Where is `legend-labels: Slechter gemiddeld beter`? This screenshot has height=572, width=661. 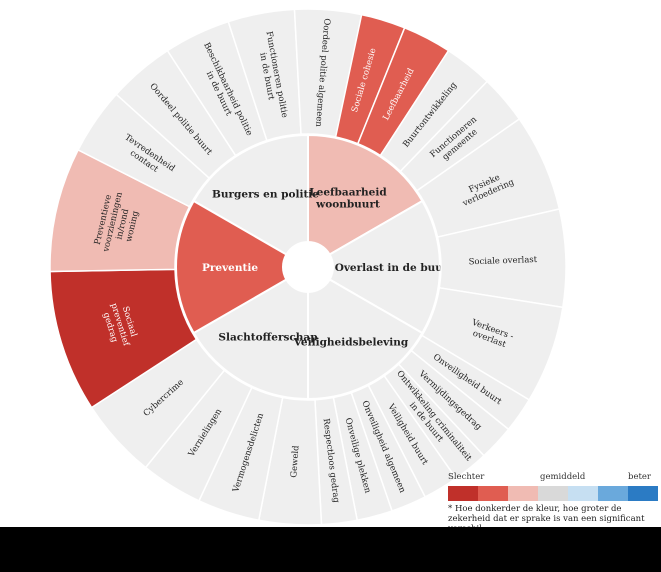
legend-labels: Slechter gemiddeld beter is located at coordinates (554, 478).